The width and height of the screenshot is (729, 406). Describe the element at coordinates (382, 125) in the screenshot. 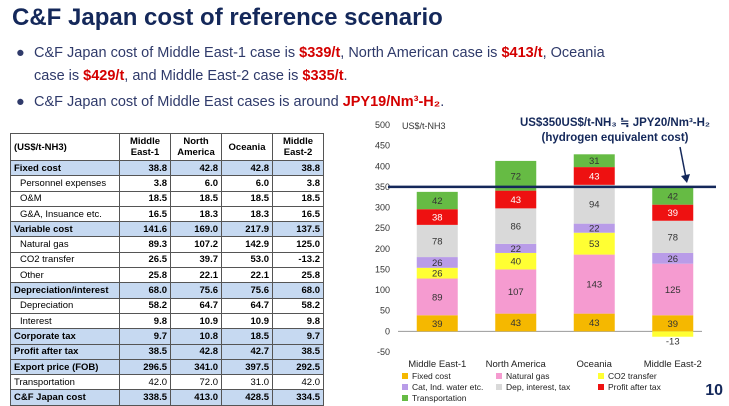

I see `y-tick-label: 500` at that location.